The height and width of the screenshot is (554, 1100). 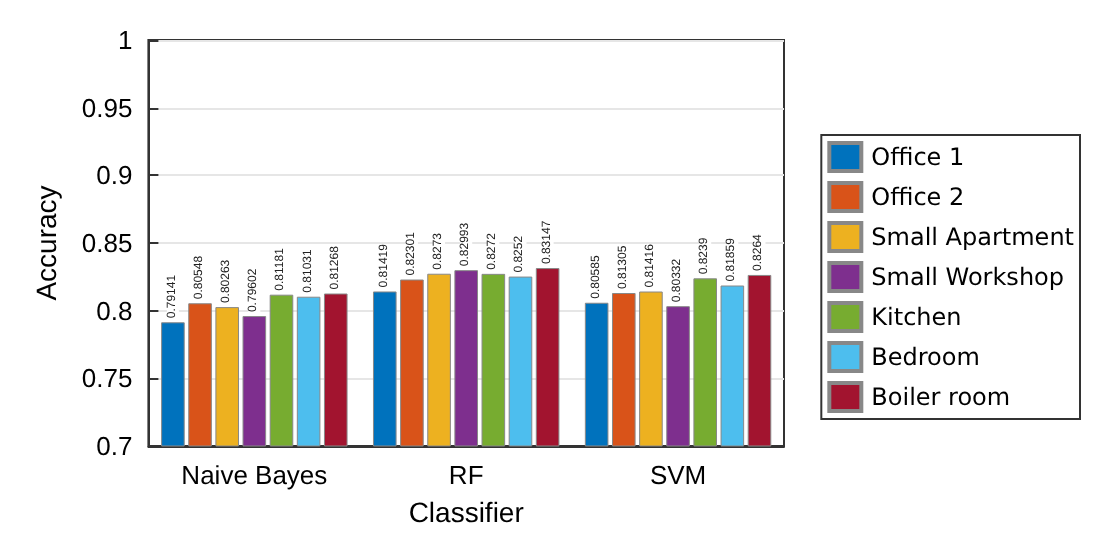 I want to click on y-tick-label: 1, so click(x=125, y=40).